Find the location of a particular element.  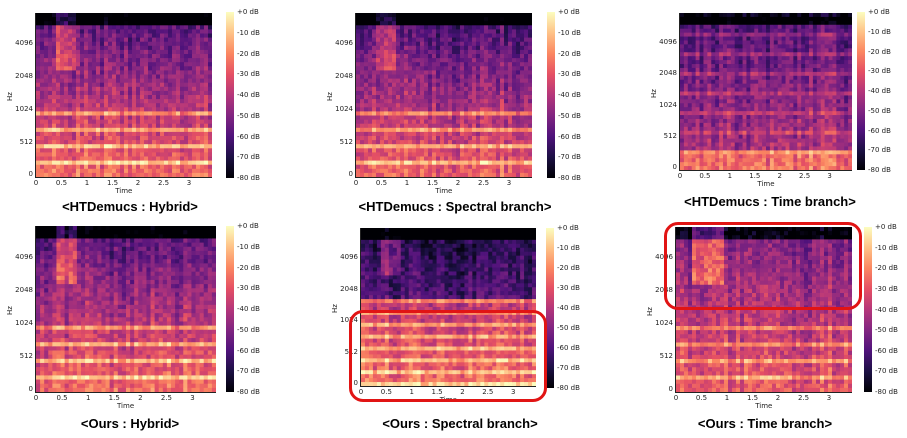

caption-ours-time: <Ours : Time branch> is located at coordinates (765, 423).